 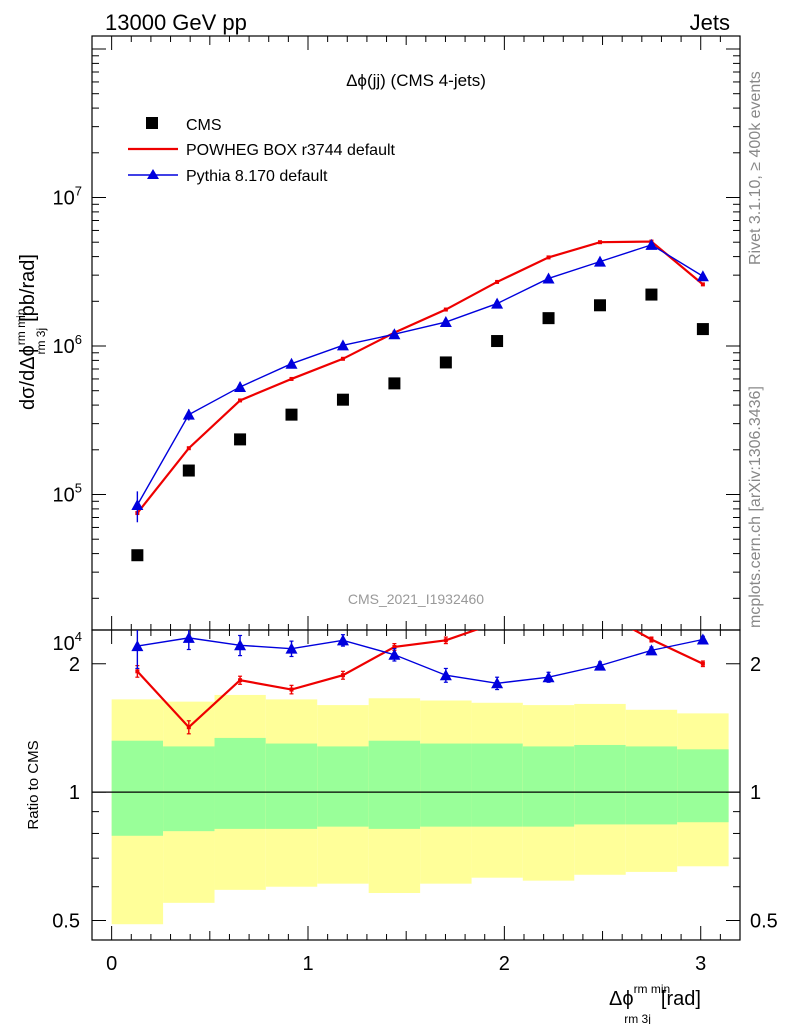 What do you see at coordinates (700, 964) in the screenshot?
I see `x-tick-label: 3` at bounding box center [700, 964].